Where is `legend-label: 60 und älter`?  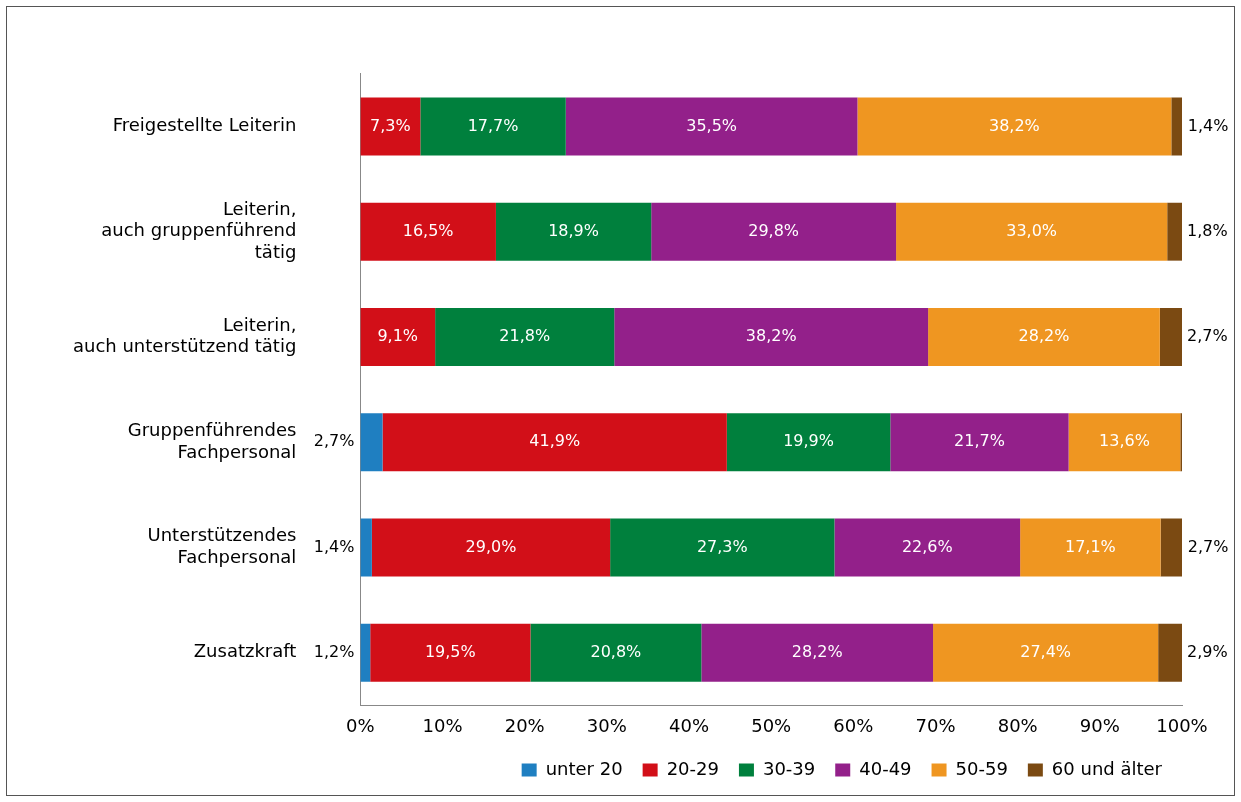 legend-label: 60 und älter is located at coordinates (1107, 768).